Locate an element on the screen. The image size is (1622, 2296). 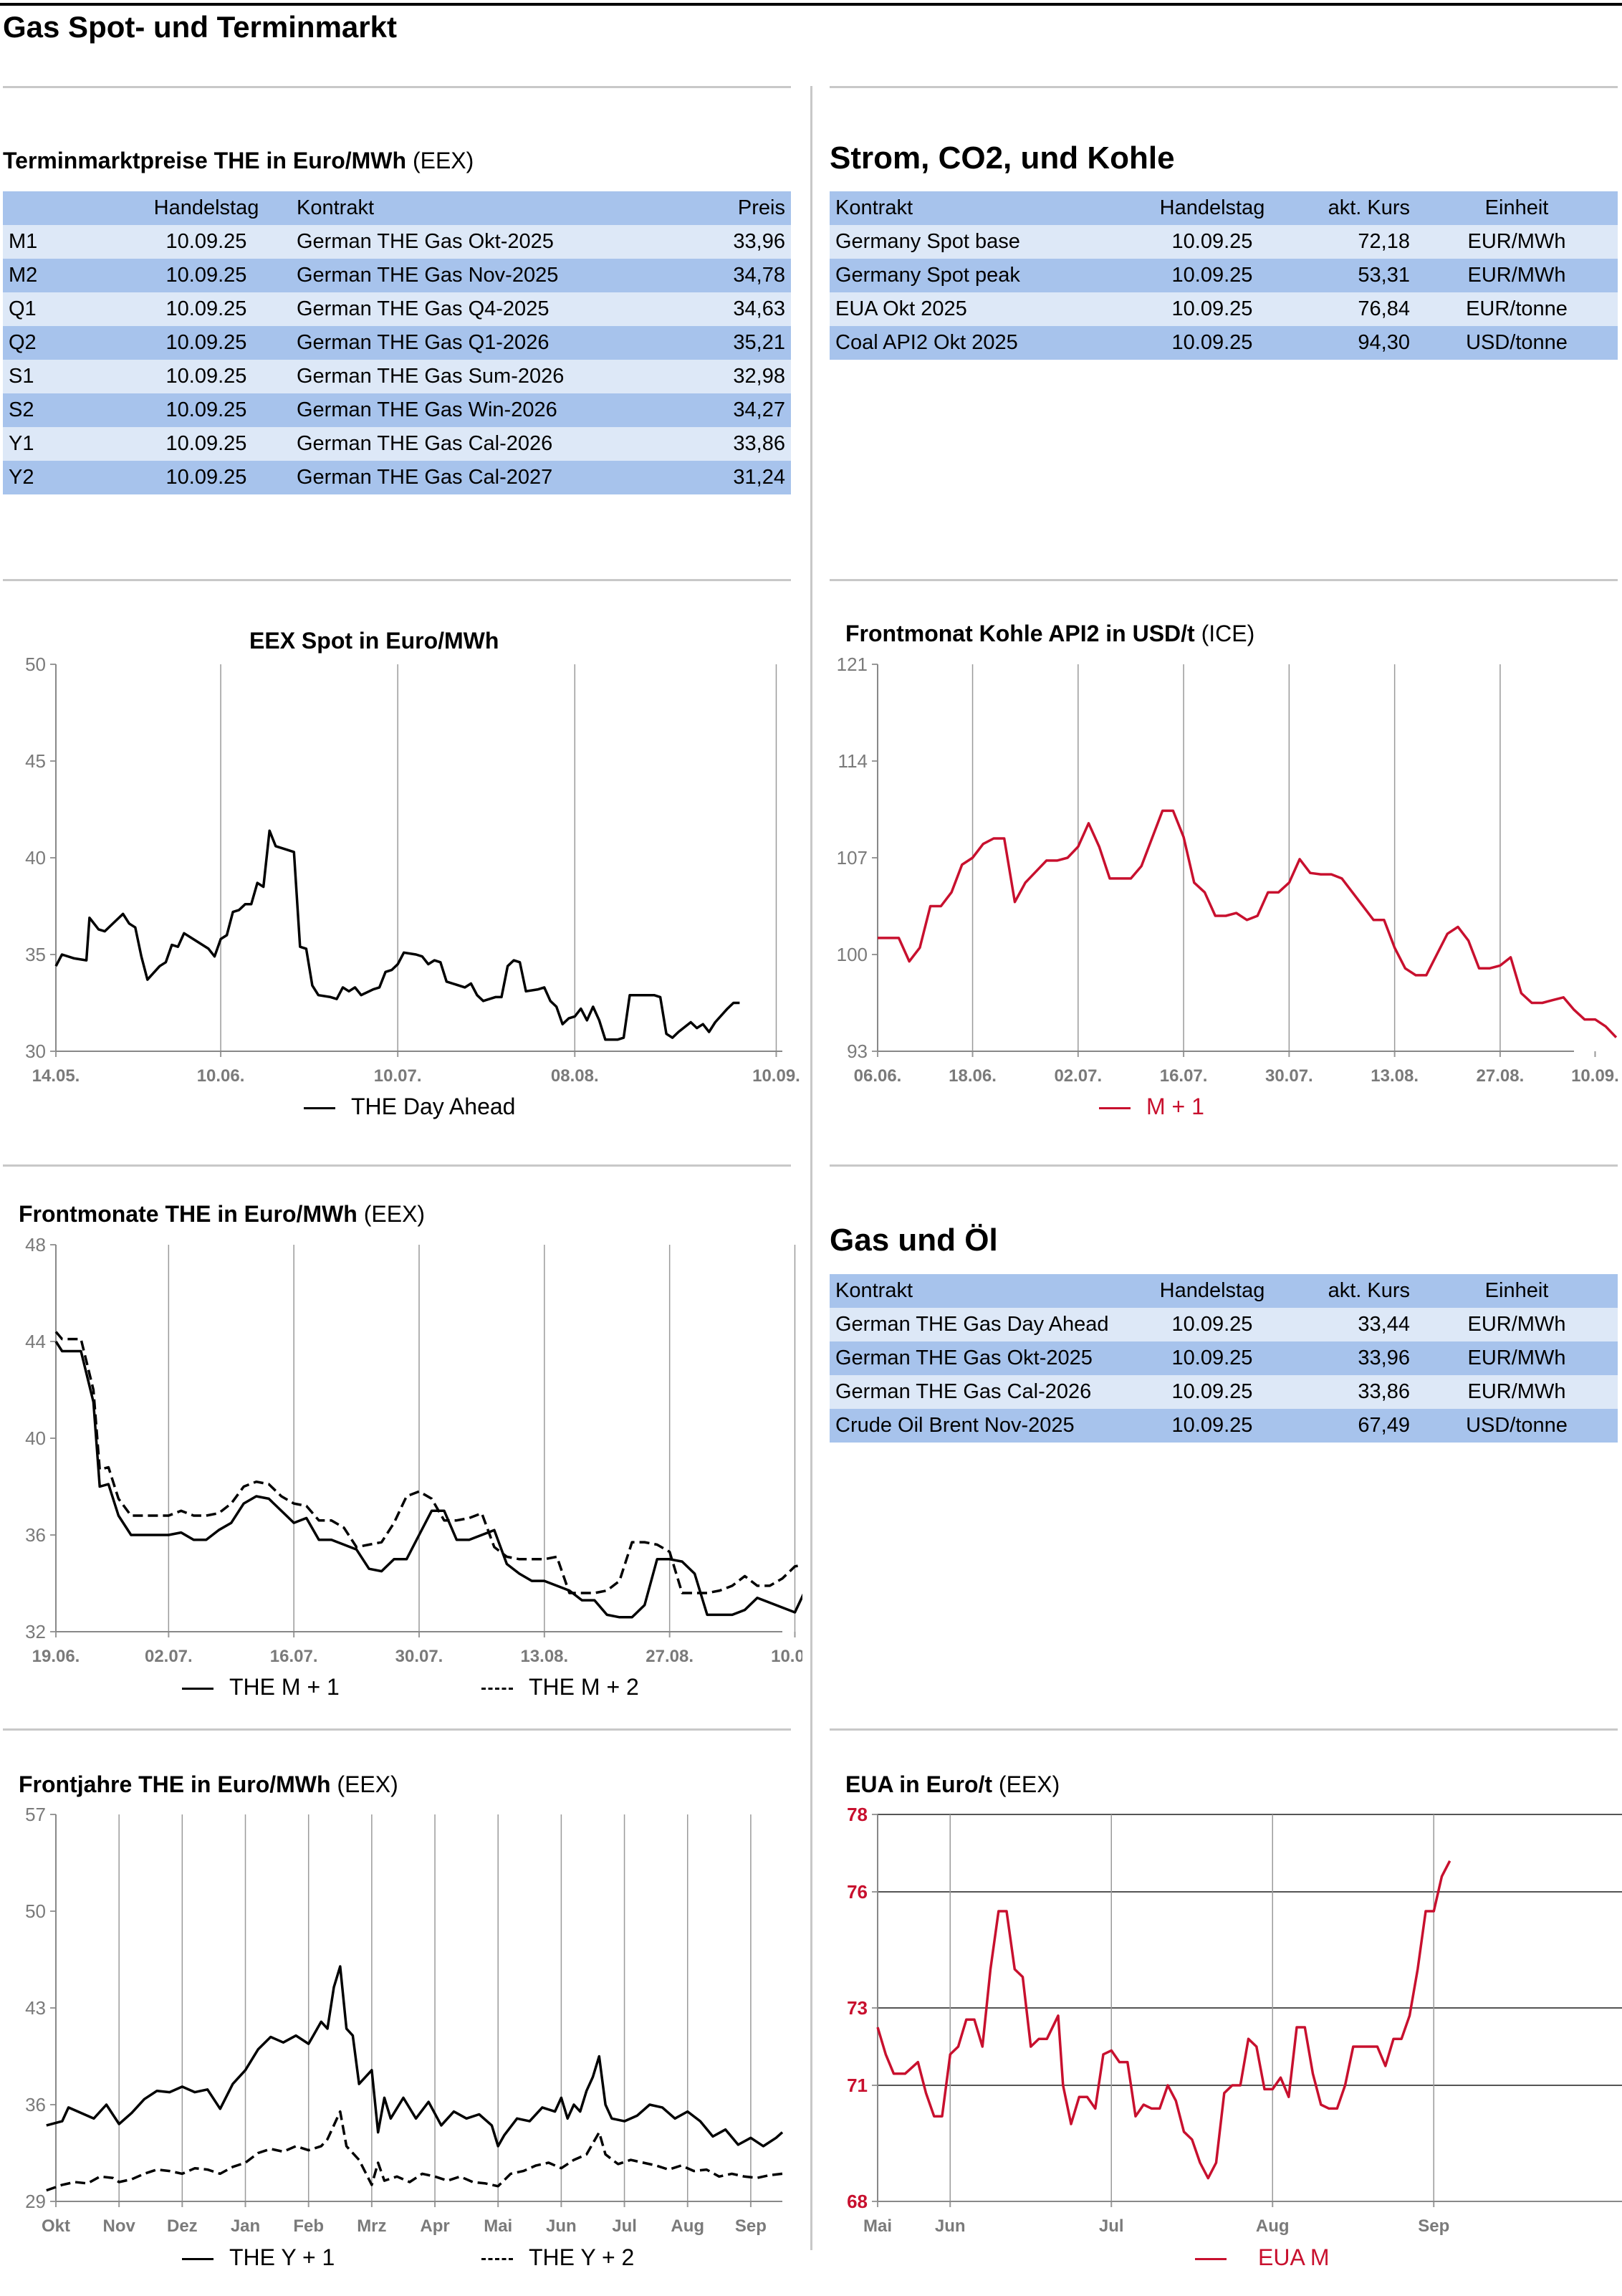
table-cell: M2 is located at coordinates (23, 275).